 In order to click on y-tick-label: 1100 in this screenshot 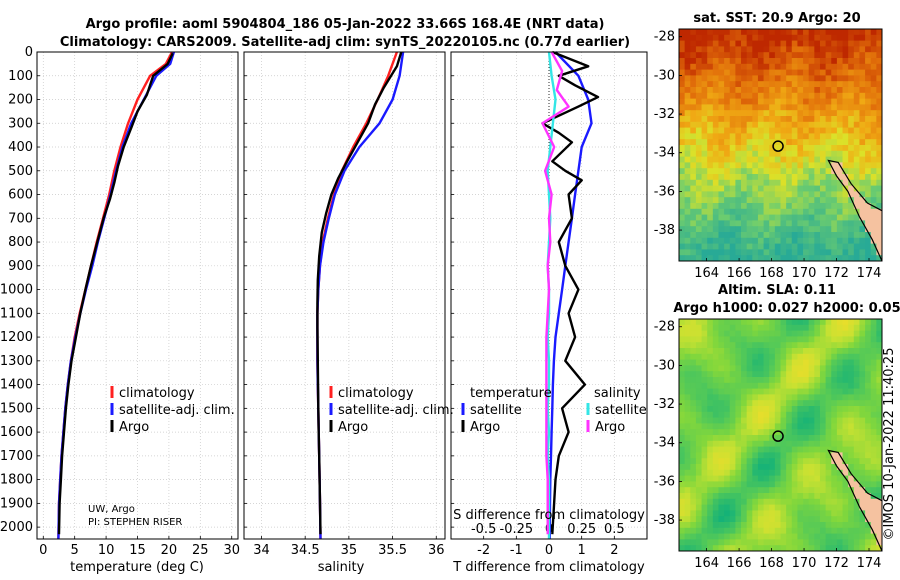, I will do `click(16, 313)`.